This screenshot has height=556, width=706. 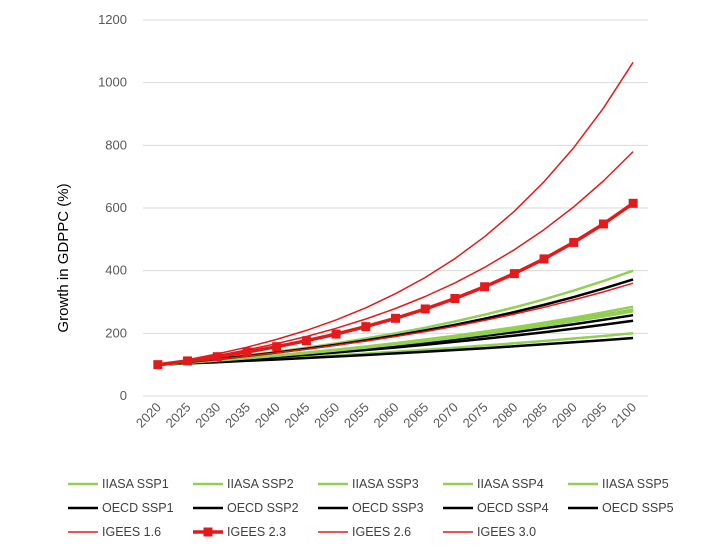 I want to click on legend-item: OECD SSP3, so click(x=371, y=508).